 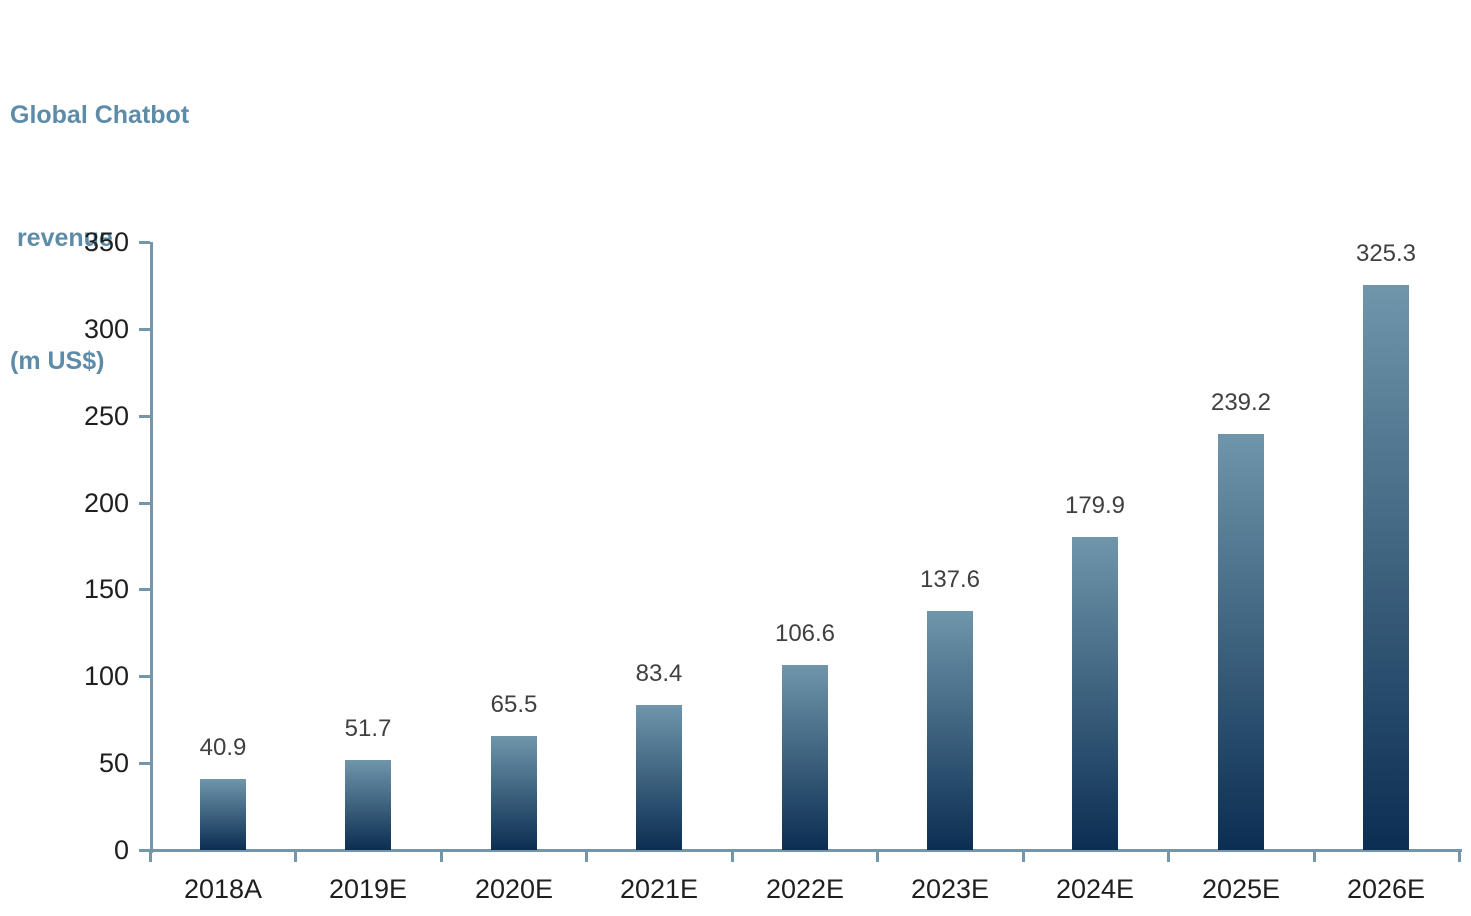 What do you see at coordinates (1386, 889) in the screenshot?
I see `x-axis-category-label: 2026E` at bounding box center [1386, 889].